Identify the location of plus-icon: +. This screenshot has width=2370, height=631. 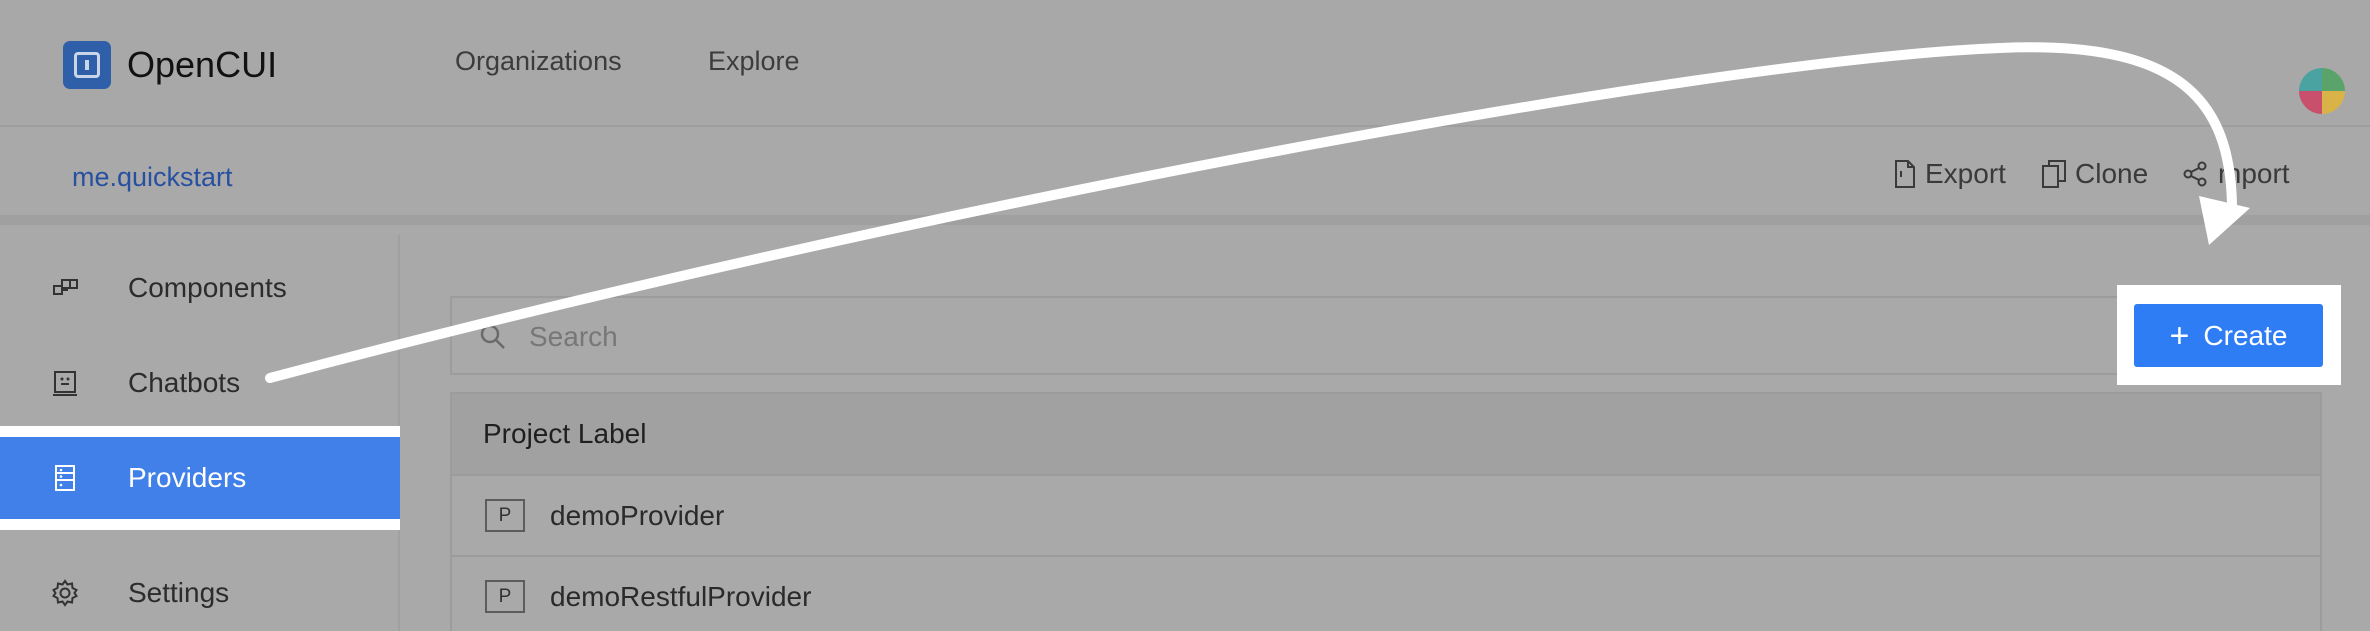
(2179, 335).